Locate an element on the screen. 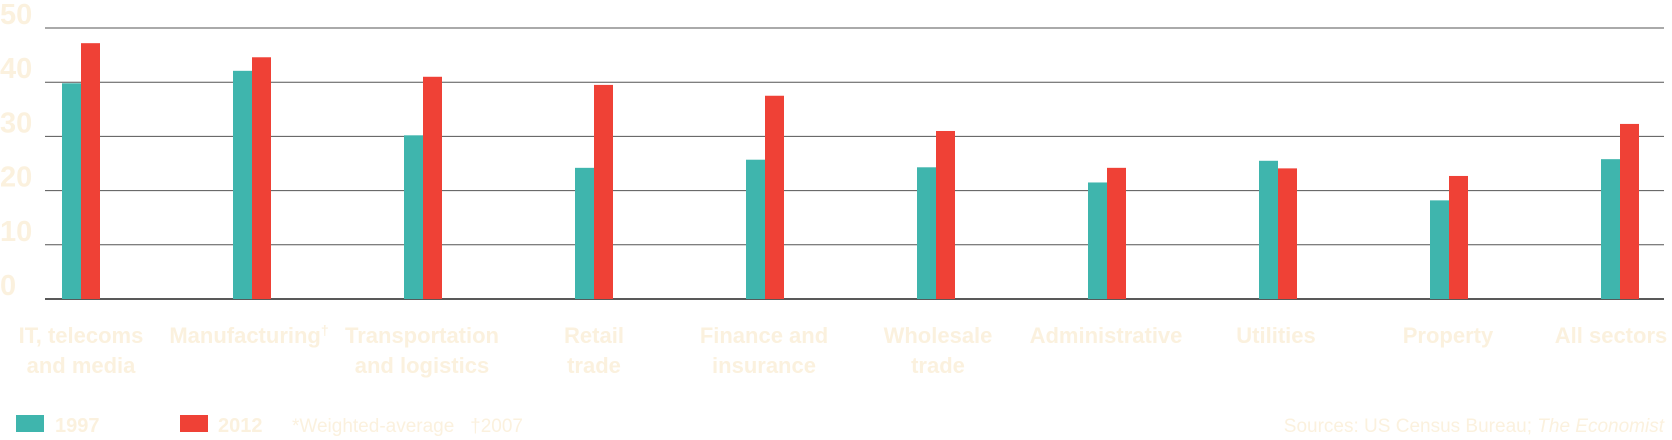 The height and width of the screenshot is (440, 1672). category-label: Wholesale trade is located at coordinates (938, 350).